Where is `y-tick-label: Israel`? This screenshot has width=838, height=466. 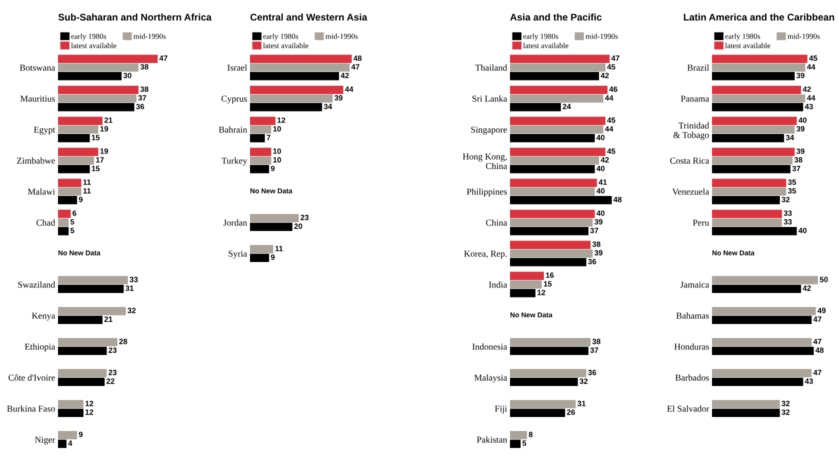 y-tick-label: Israel is located at coordinates (238, 67).